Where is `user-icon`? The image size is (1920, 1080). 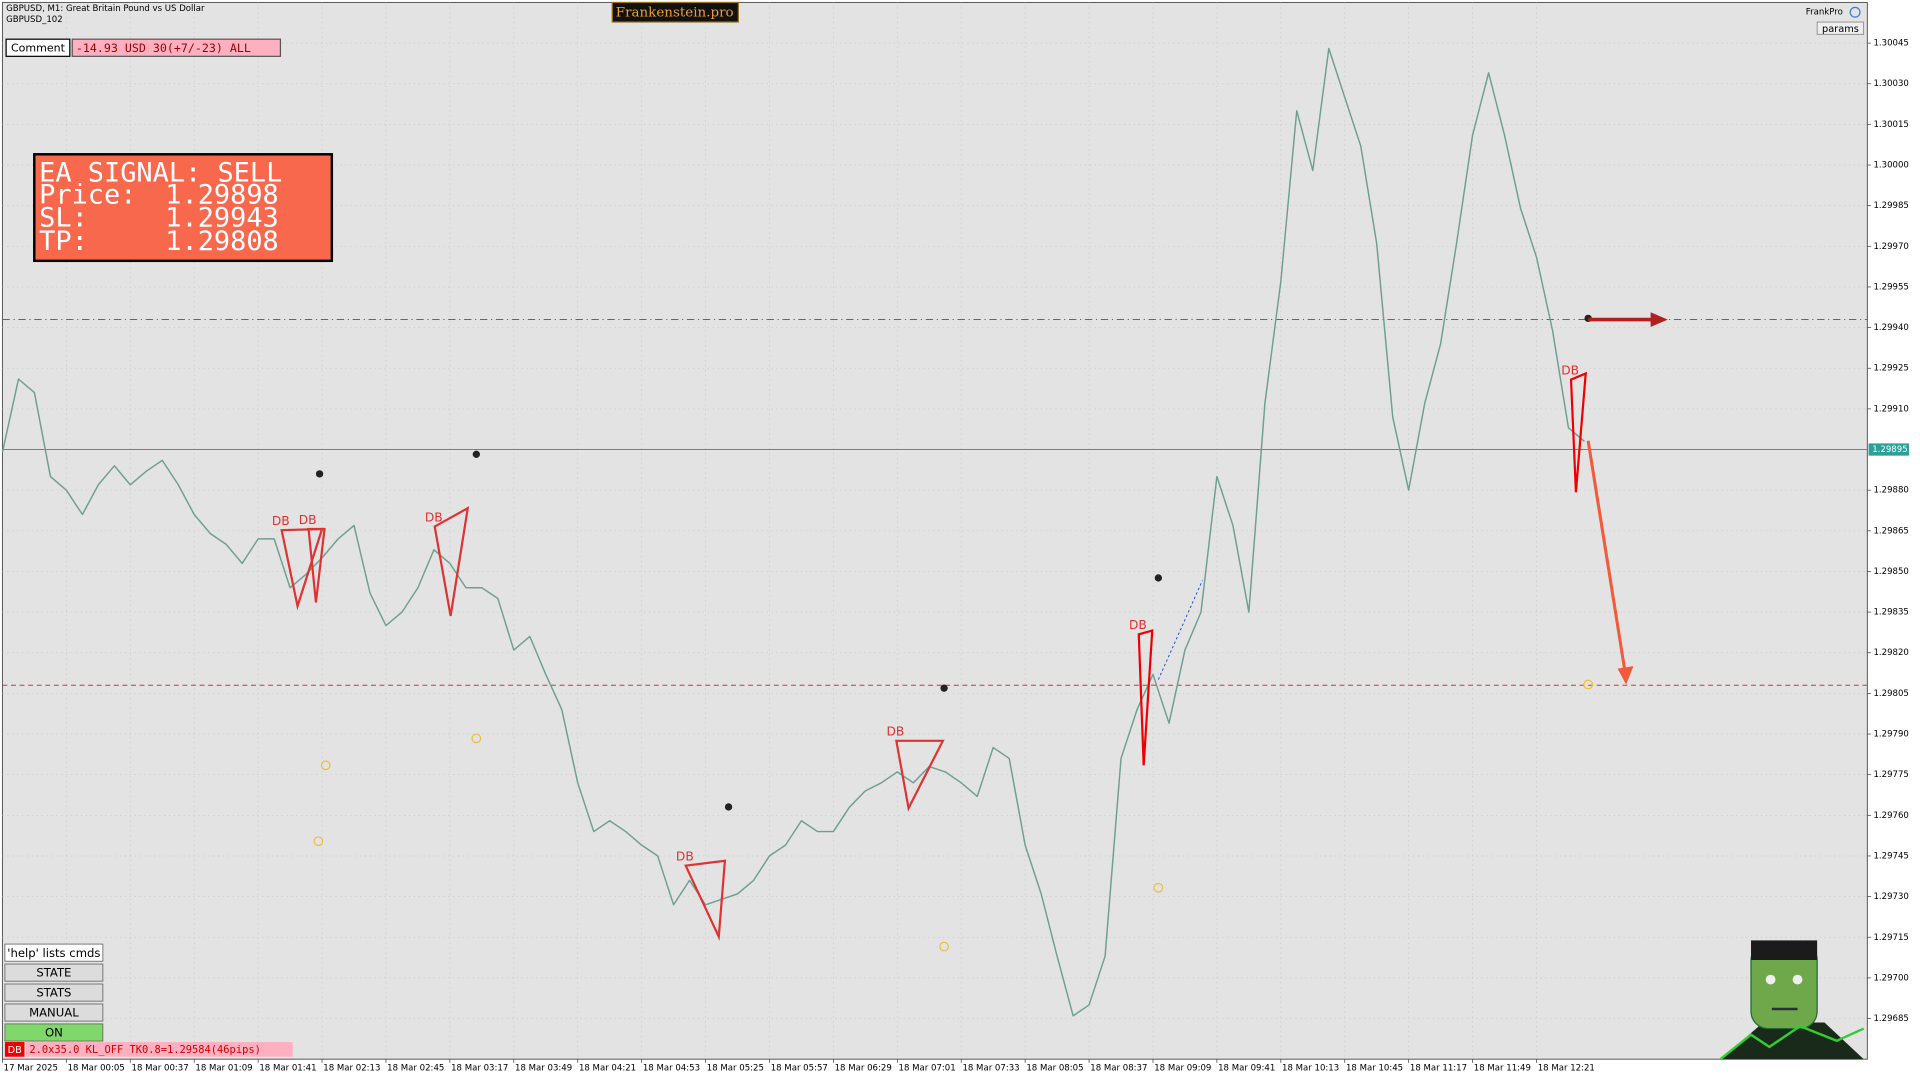 user-icon is located at coordinates (1855, 12).